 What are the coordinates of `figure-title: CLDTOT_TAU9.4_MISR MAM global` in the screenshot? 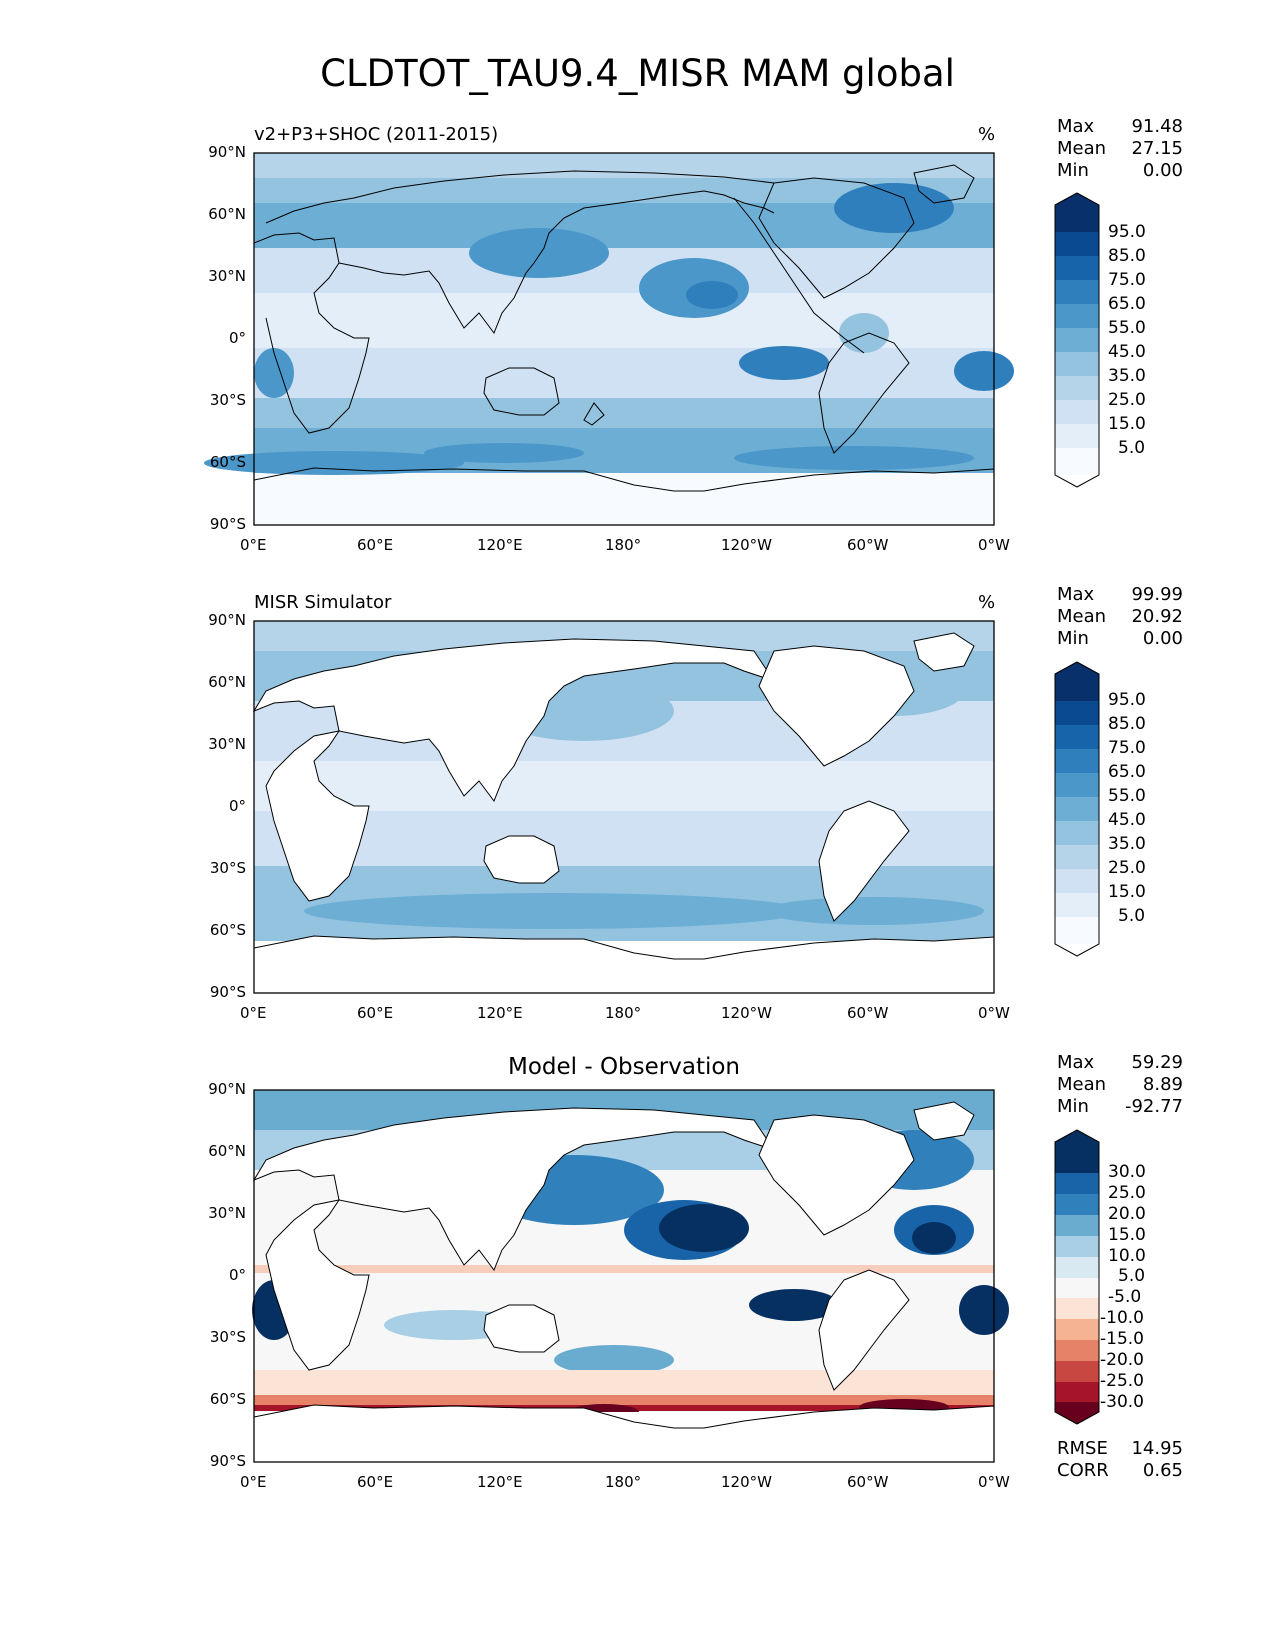 It's located at (637, 73).